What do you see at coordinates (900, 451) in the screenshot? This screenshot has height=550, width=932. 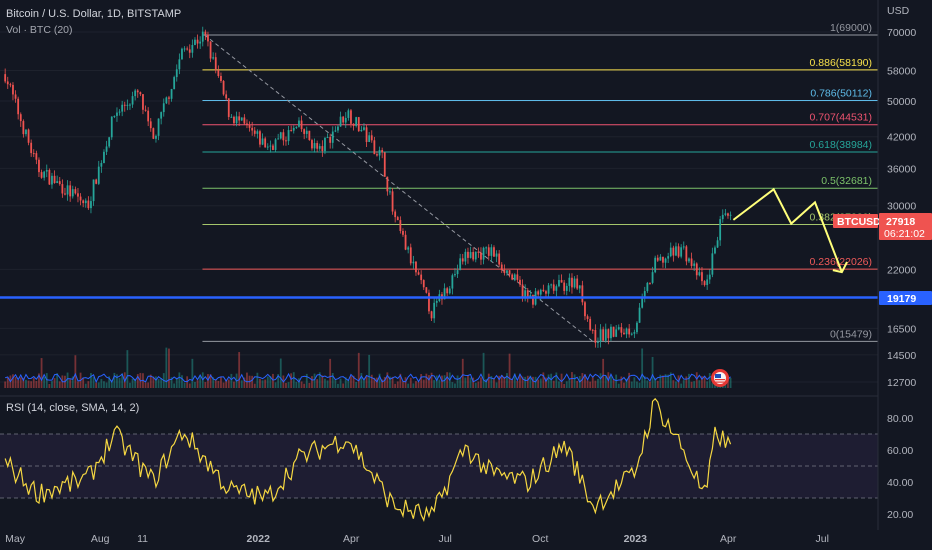 I see `rsi-tick-label: 60.00` at bounding box center [900, 451].